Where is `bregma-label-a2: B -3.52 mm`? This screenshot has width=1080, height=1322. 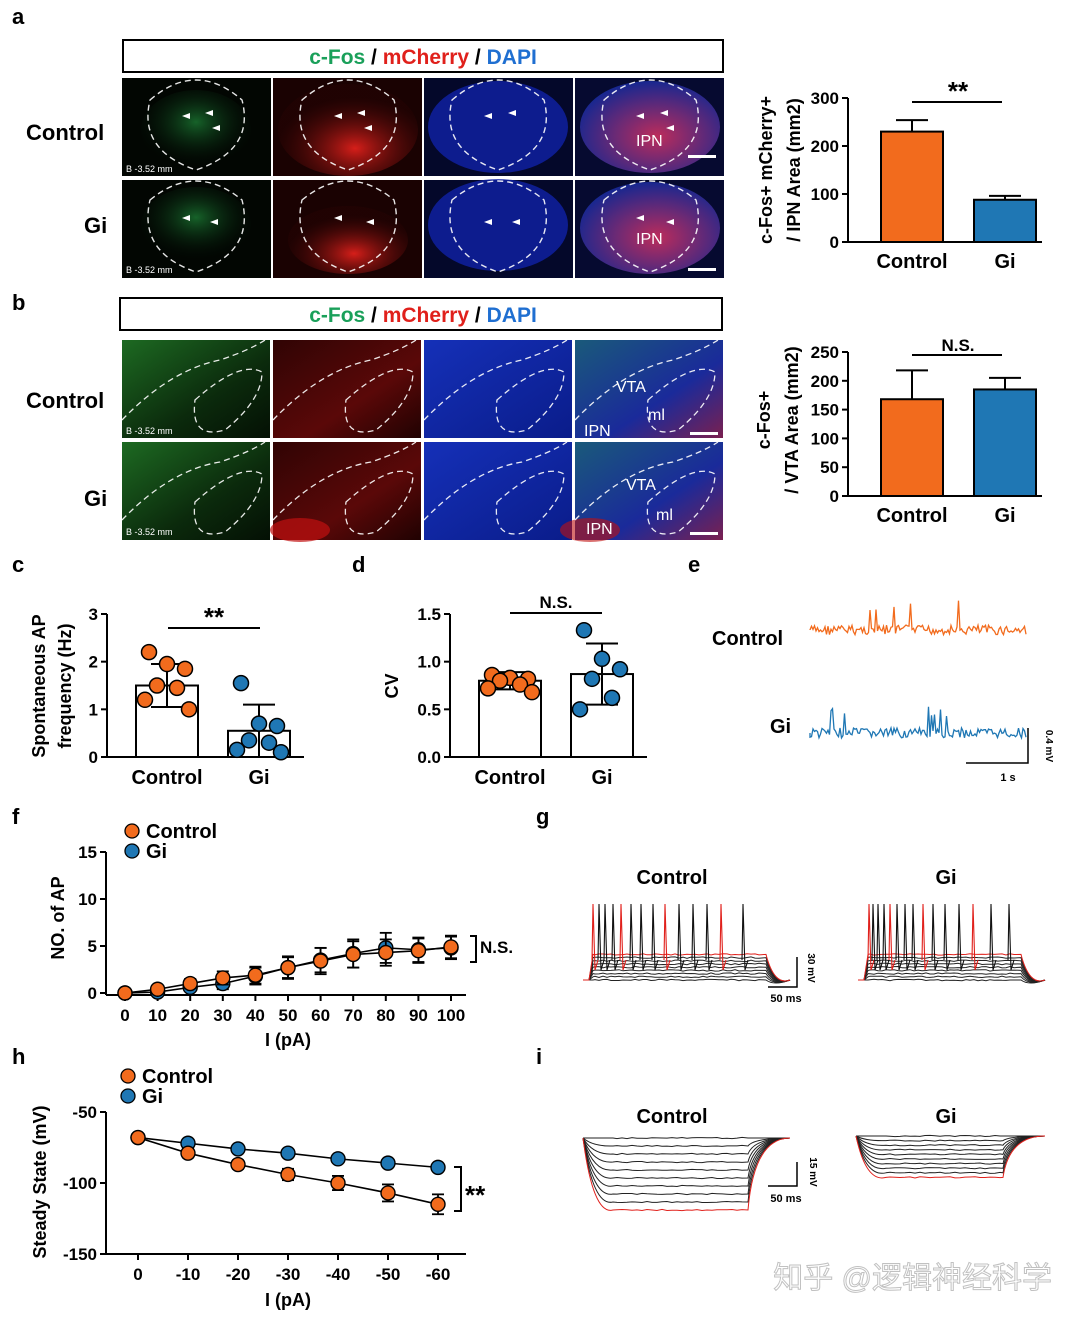
bregma-label-a2: B -3.52 mm is located at coordinates (149, 270).